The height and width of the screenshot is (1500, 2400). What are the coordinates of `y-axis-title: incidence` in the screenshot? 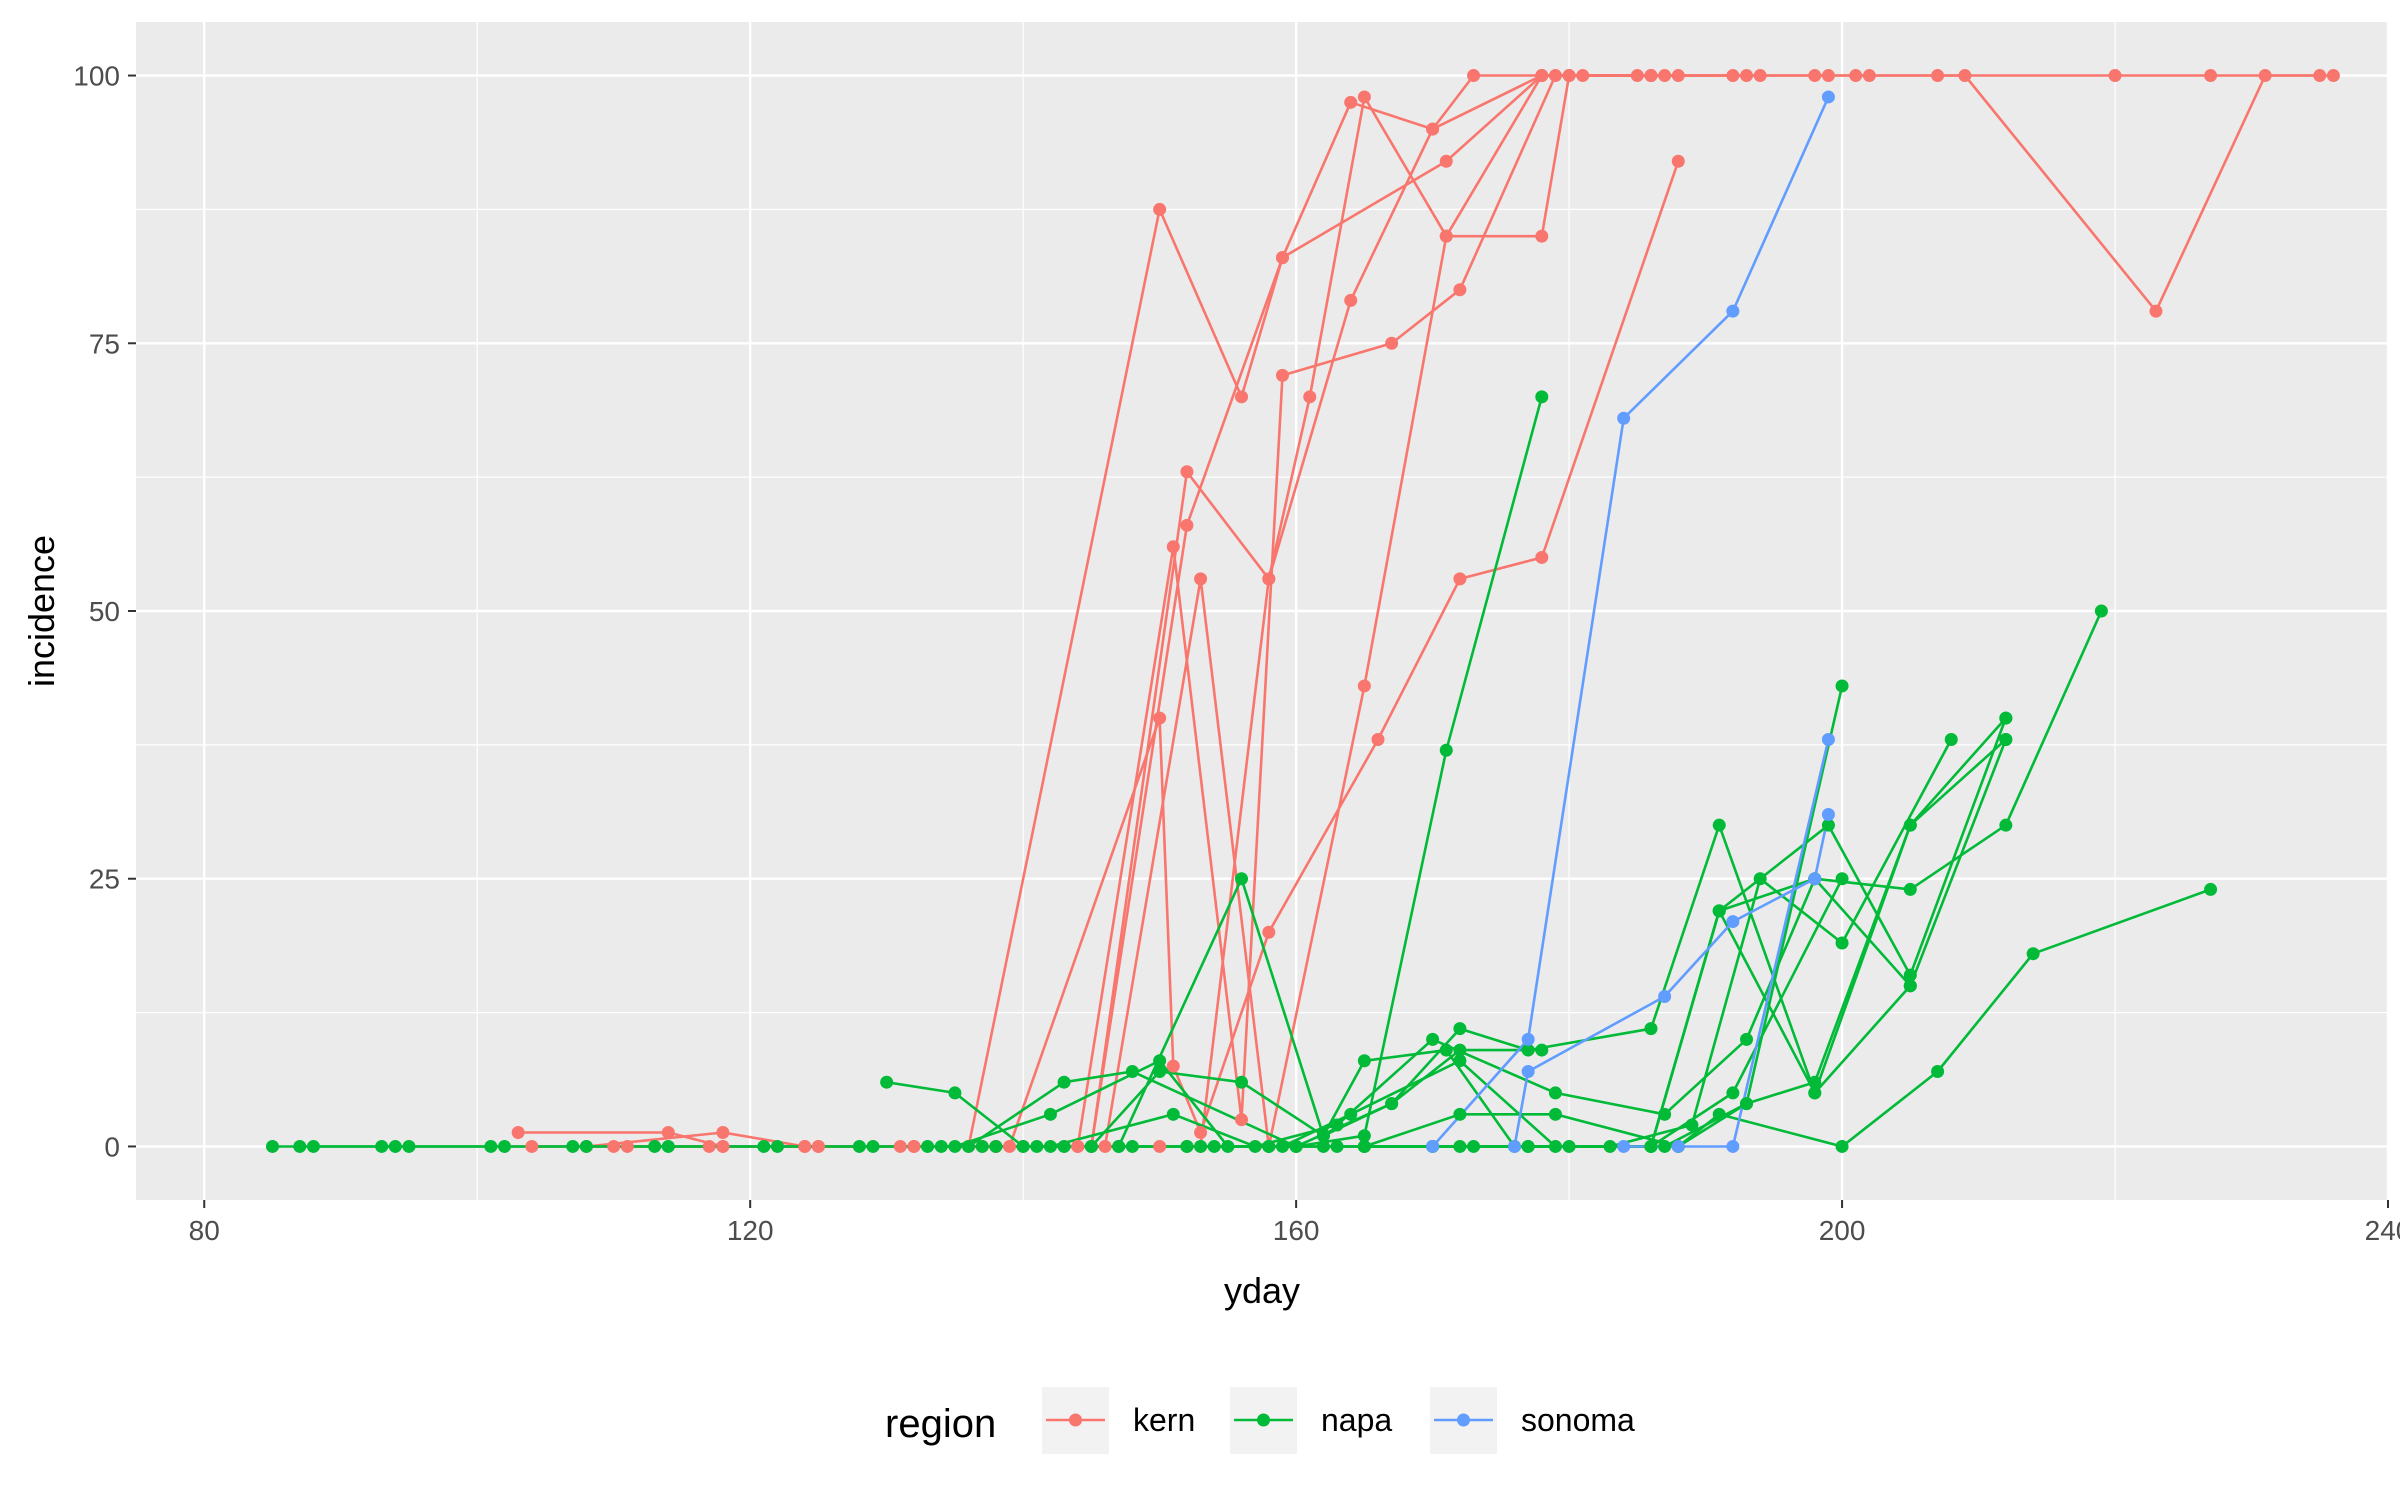 It's located at (41, 611).